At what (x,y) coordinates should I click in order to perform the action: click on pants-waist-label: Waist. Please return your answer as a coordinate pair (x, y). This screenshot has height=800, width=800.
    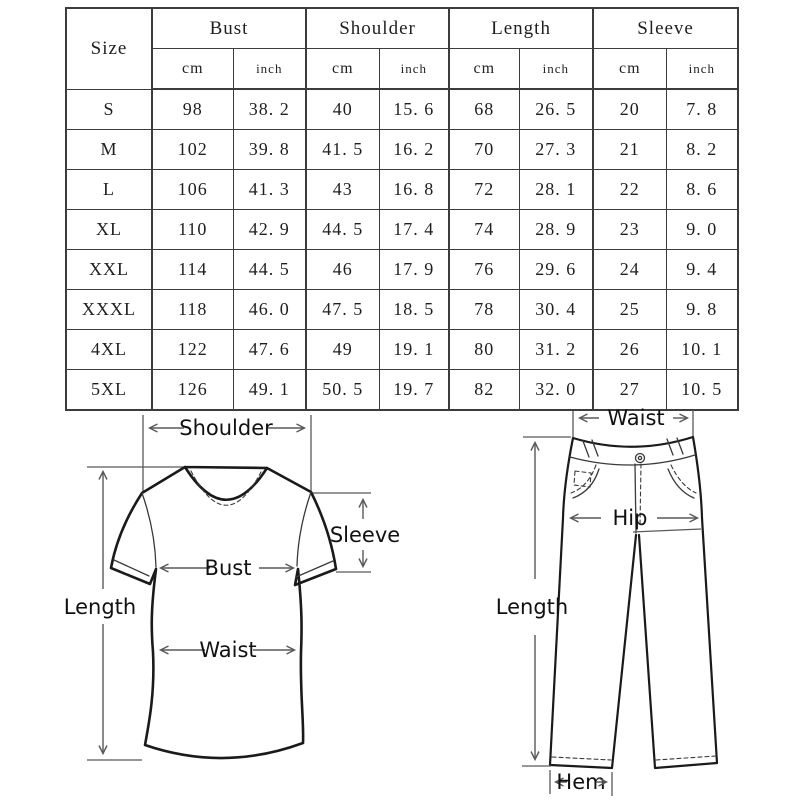
    Looking at the image, I should click on (635, 419).